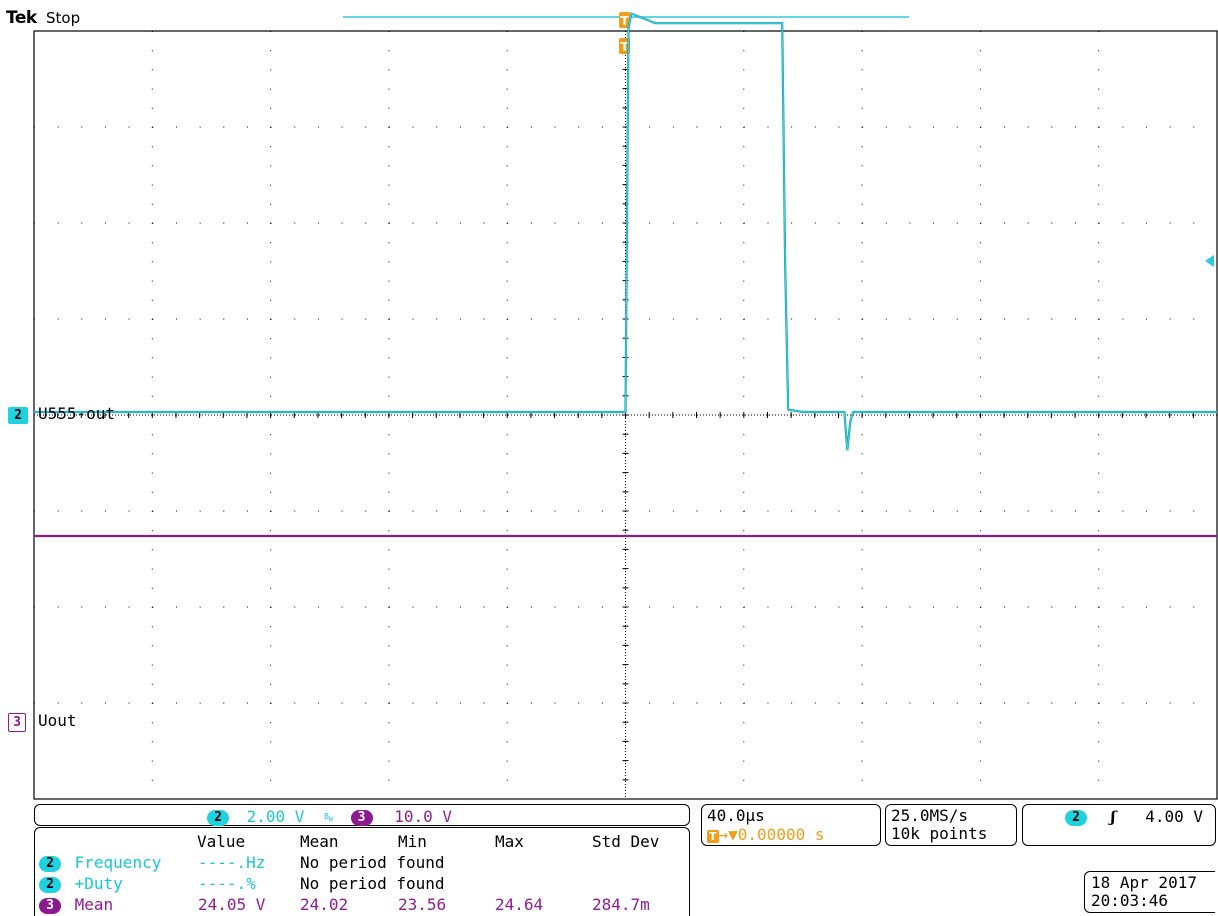 The height and width of the screenshot is (916, 1218). I want to click on measurement-value: ----.Hz, so click(232, 862).